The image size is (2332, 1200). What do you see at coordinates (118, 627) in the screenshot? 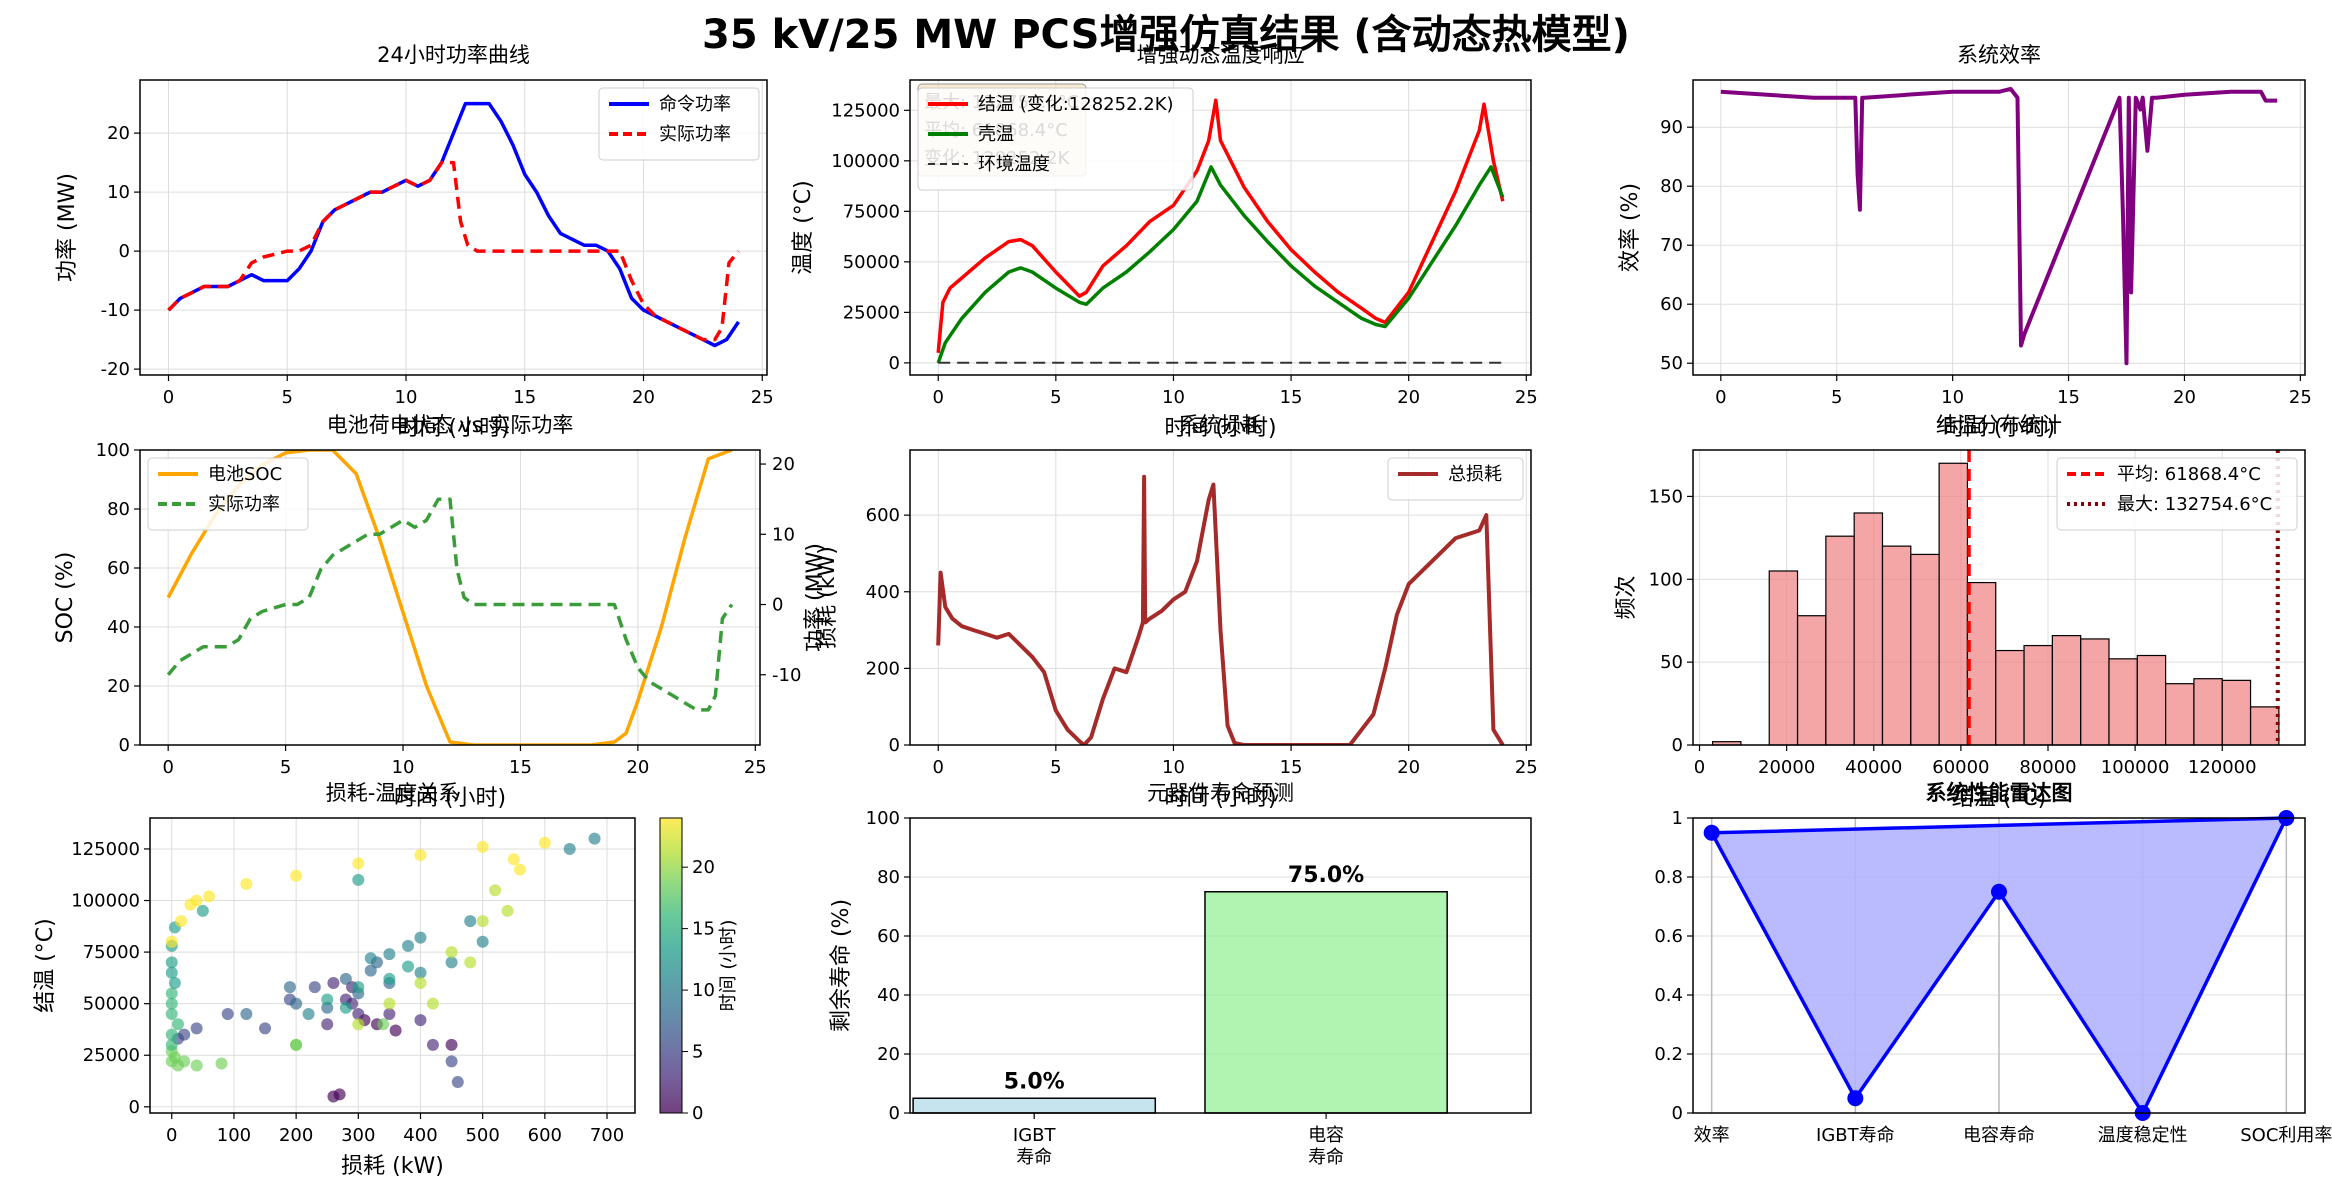
I see `y-tick-label: 40` at bounding box center [118, 627].